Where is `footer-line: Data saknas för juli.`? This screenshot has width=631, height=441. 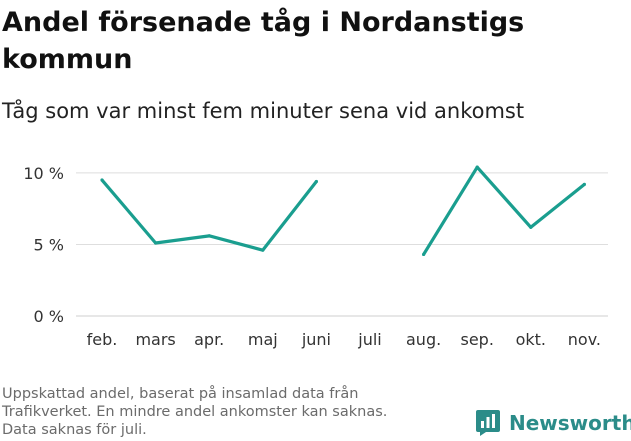
footer-line: Data saknas för juli. is located at coordinates (74, 430).